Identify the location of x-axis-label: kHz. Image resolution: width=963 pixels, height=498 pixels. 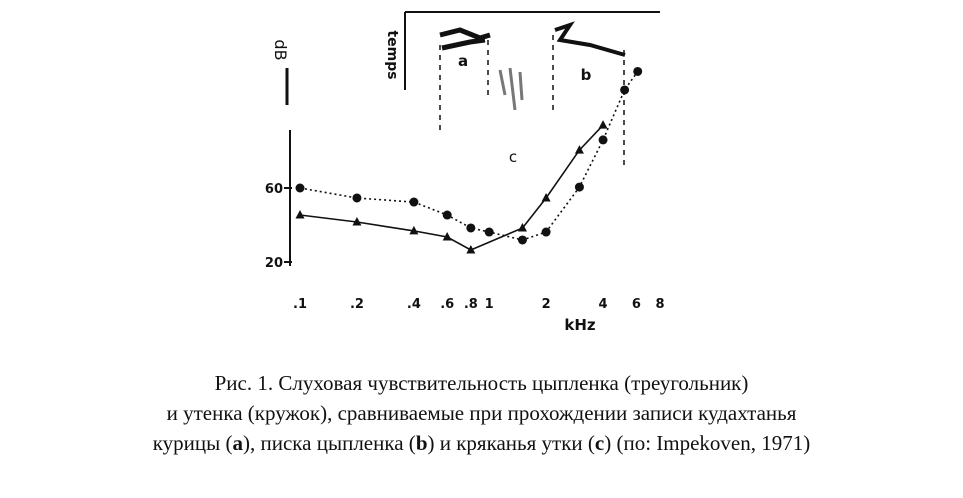
(580, 325).